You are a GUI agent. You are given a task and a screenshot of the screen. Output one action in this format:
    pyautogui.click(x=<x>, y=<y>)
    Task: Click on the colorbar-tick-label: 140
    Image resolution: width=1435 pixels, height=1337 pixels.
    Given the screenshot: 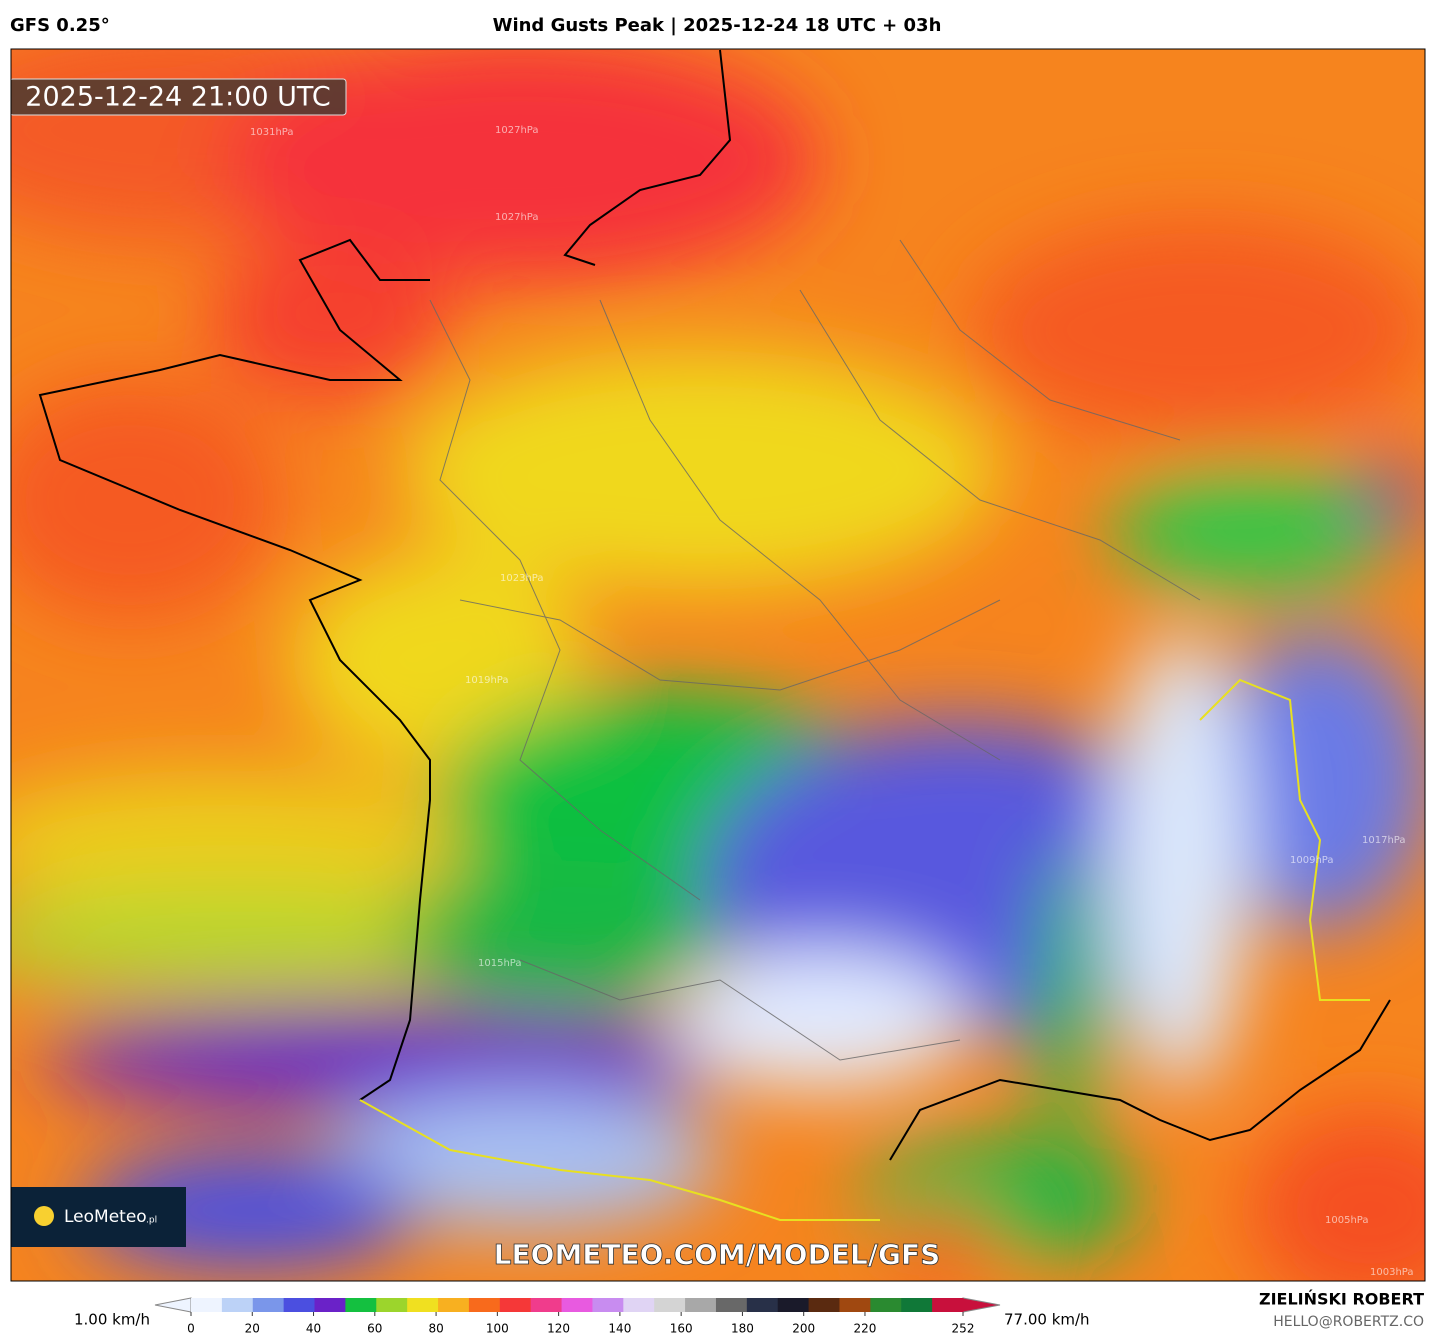 What is the action you would take?
    pyautogui.click(x=619, y=1329)
    